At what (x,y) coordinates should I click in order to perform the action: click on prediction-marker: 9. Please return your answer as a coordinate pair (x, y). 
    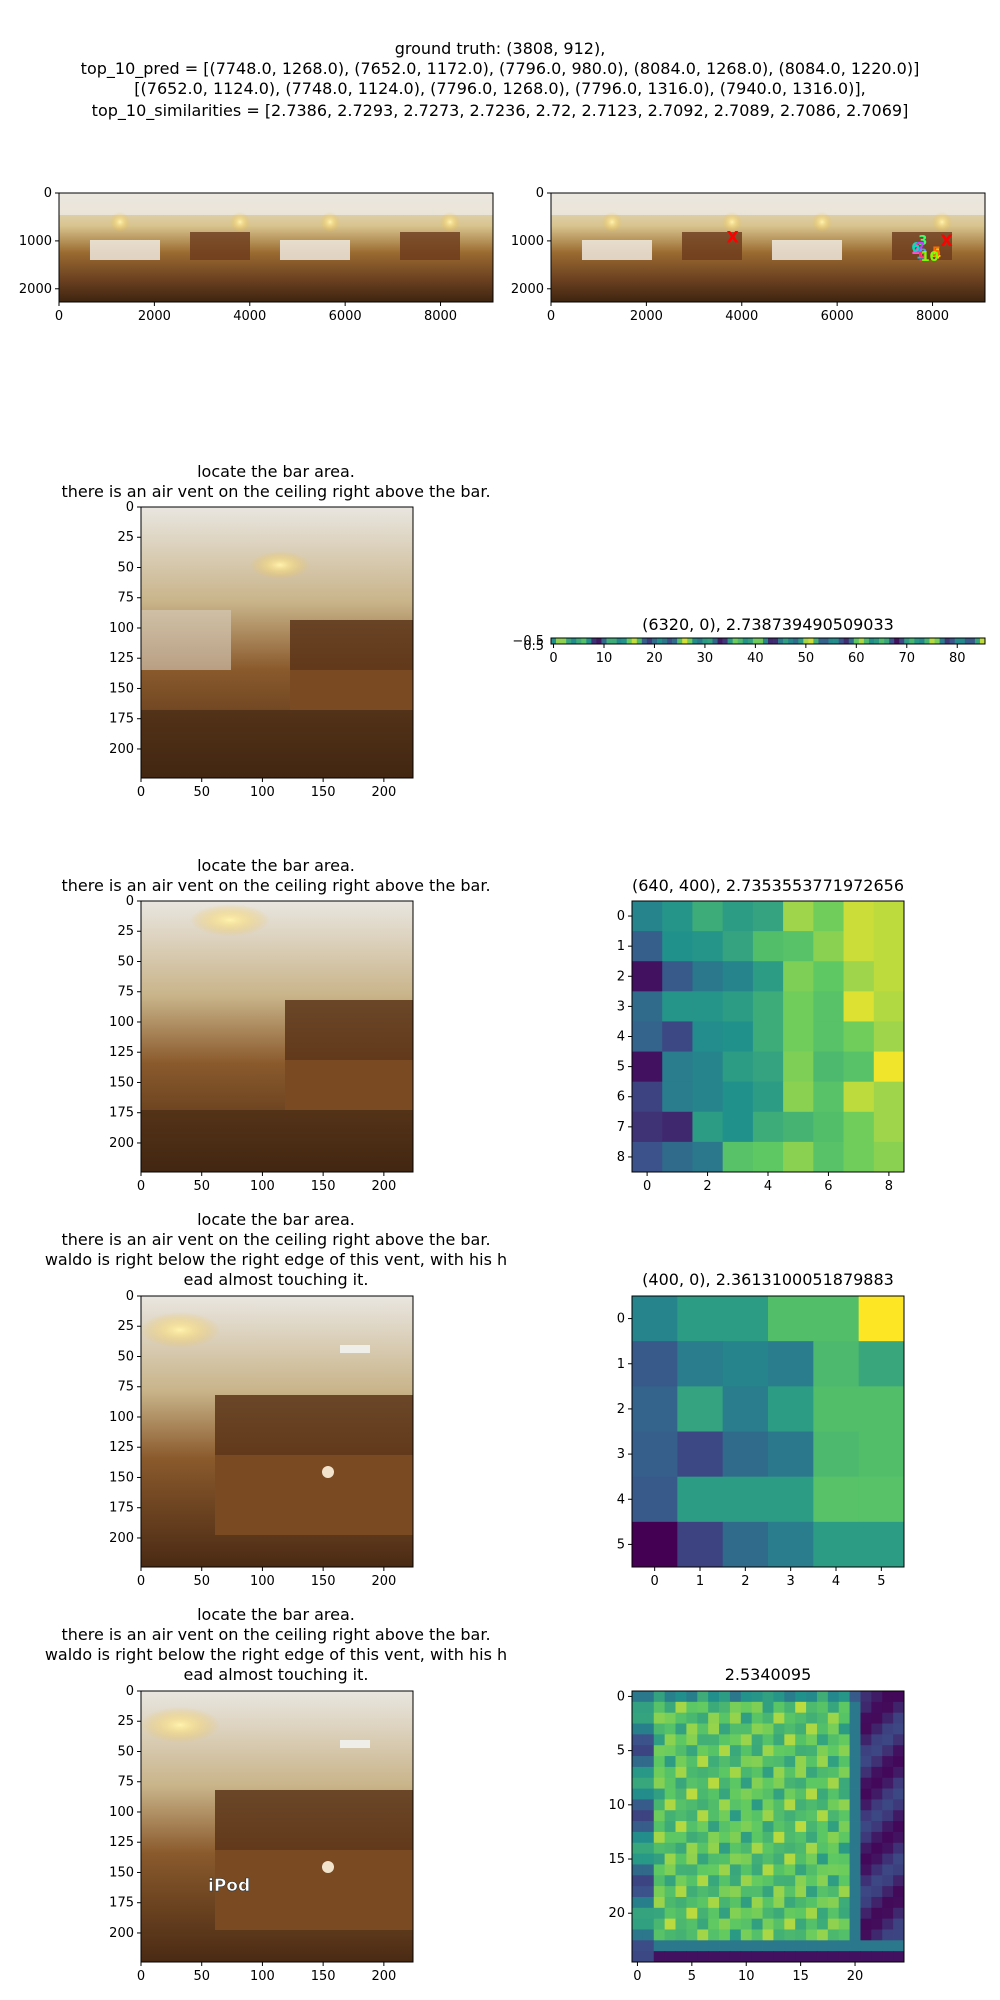
    Looking at the image, I should click on (922, 257).